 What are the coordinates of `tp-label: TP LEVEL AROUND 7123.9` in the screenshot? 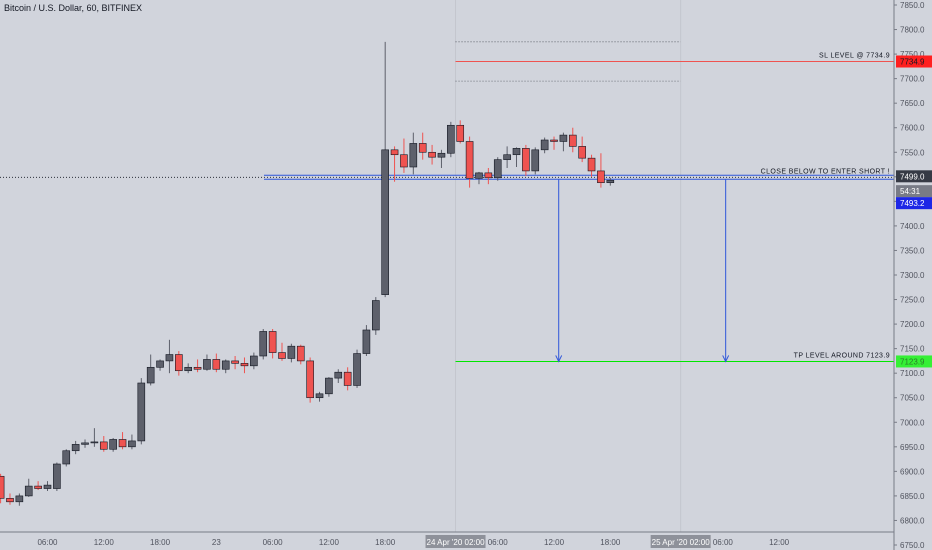 It's located at (842, 355).